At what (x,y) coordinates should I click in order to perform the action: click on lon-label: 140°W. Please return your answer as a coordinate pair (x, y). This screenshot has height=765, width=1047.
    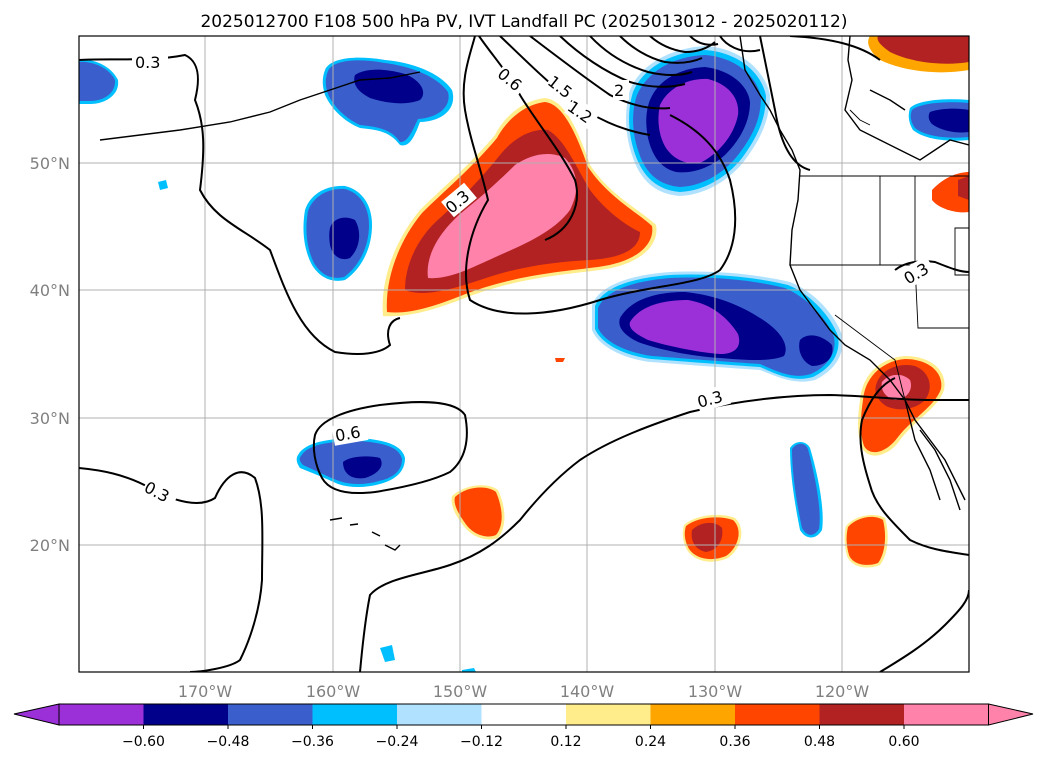
    Looking at the image, I should click on (587, 691).